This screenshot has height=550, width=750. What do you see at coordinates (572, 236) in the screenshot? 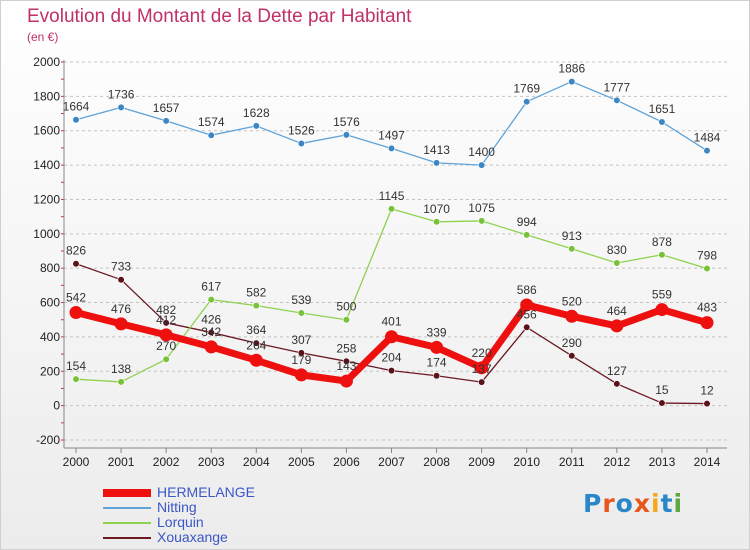
I see `data-label: 913` at bounding box center [572, 236].